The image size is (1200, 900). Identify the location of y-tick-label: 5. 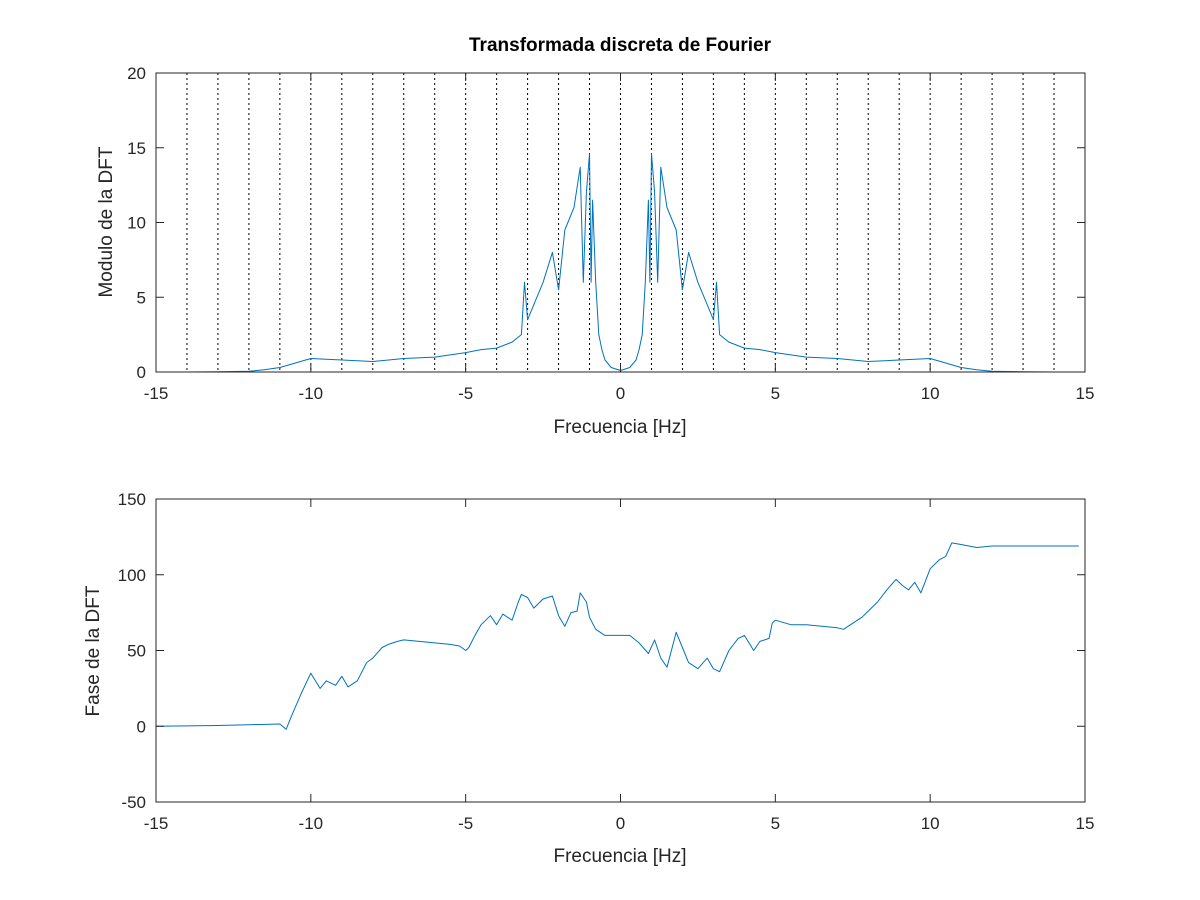
(141, 297).